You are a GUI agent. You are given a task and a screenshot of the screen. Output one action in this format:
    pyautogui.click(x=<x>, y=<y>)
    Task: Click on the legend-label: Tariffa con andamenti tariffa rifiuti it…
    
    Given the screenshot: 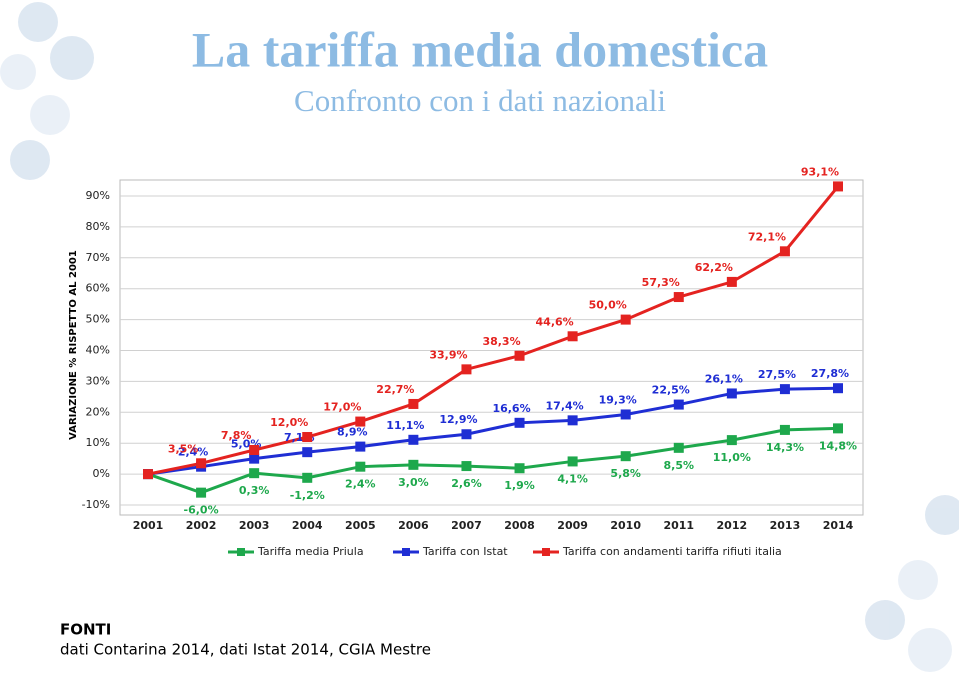 What is the action you would take?
    pyautogui.click(x=672, y=551)
    